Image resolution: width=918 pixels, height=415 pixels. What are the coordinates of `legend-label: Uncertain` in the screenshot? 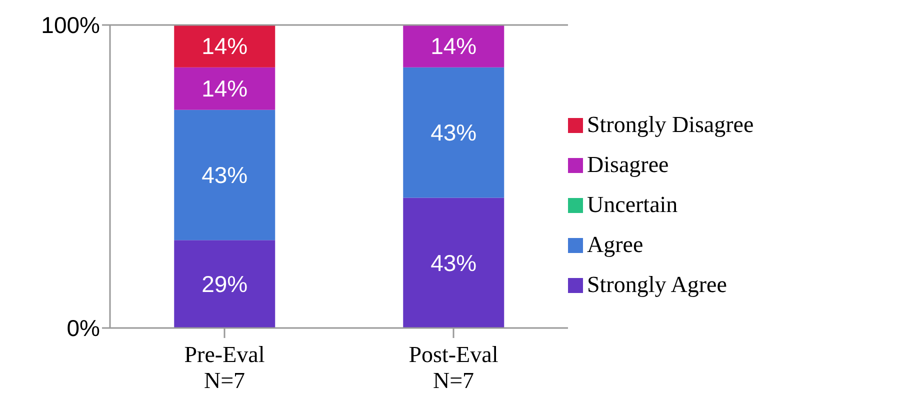 It's located at (632, 205).